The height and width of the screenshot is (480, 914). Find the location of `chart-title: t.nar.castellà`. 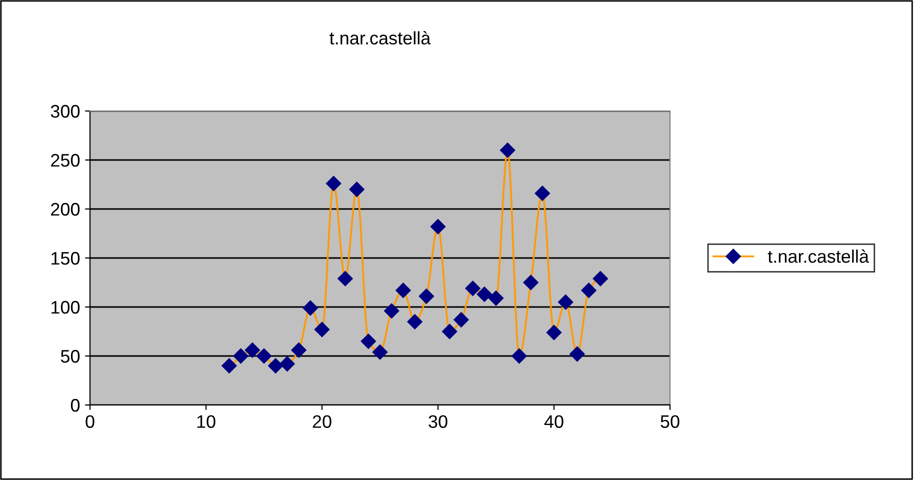

chart-title: t.nar.castellà is located at coordinates (380, 38).